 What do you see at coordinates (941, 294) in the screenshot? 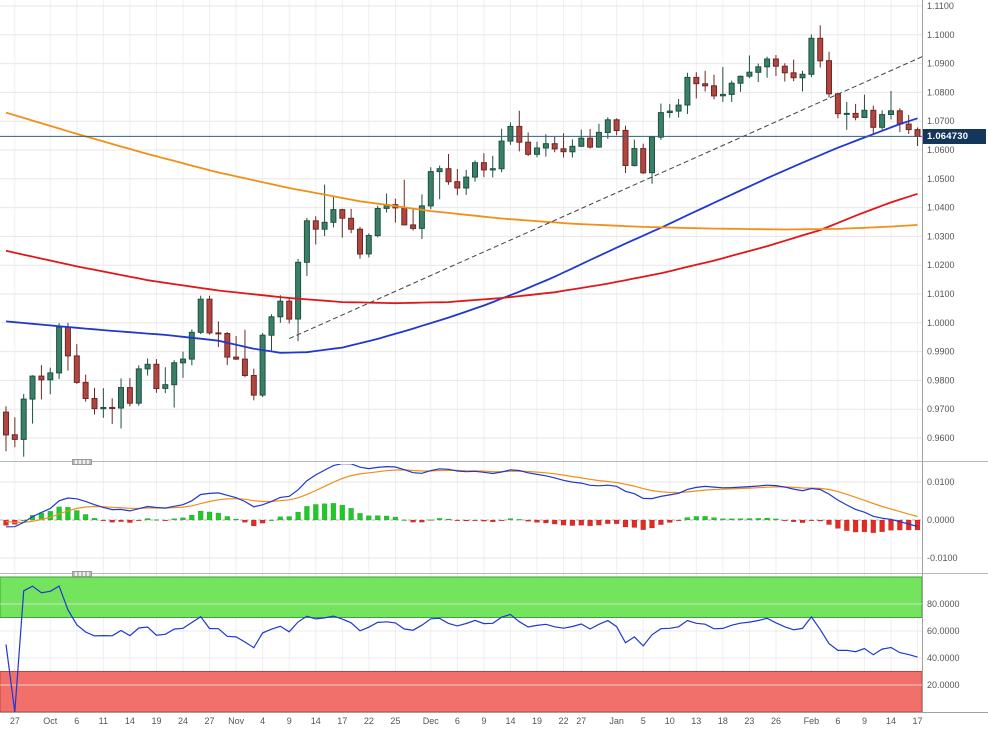
I see `svg-text: 1.0100` at bounding box center [941, 294].